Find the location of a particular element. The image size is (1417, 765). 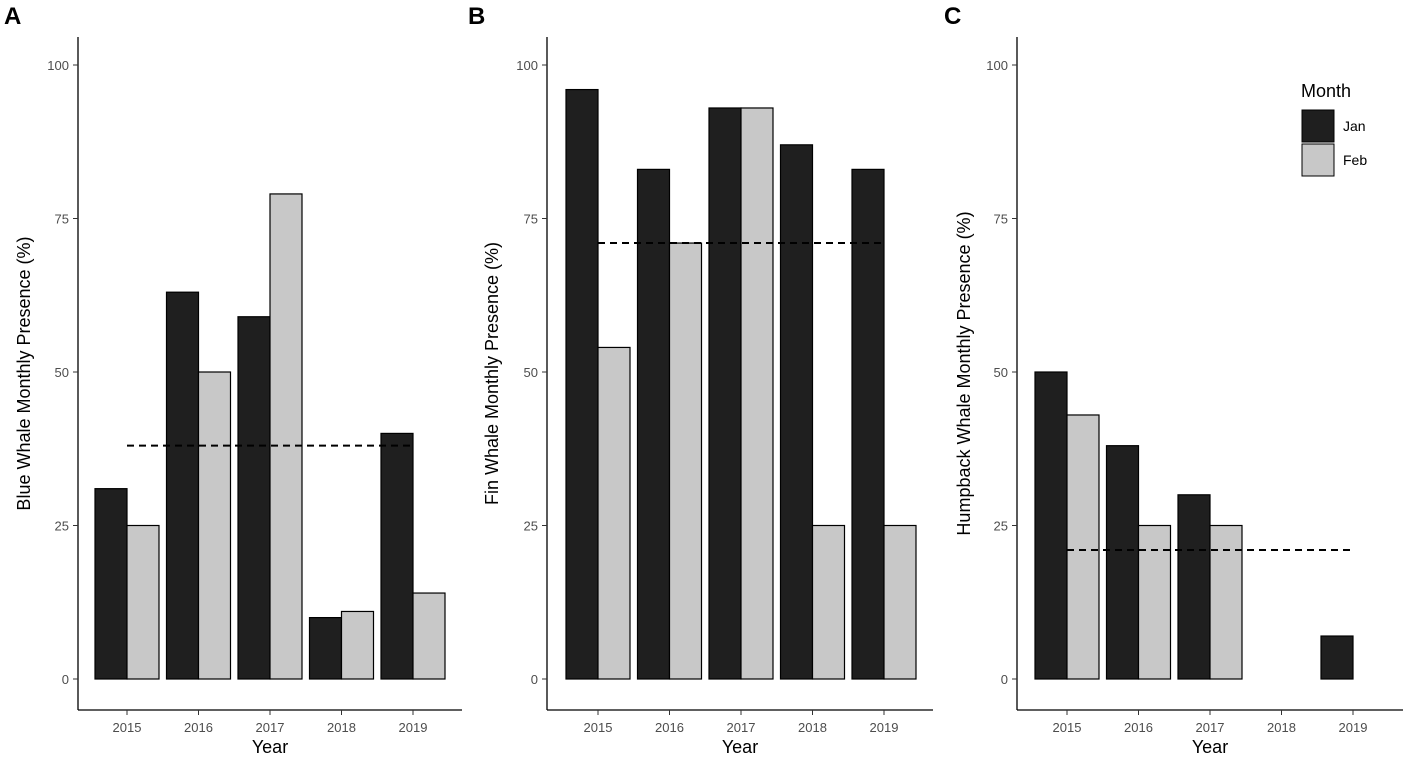

legend-label-feb: Feb is located at coordinates (1355, 160).